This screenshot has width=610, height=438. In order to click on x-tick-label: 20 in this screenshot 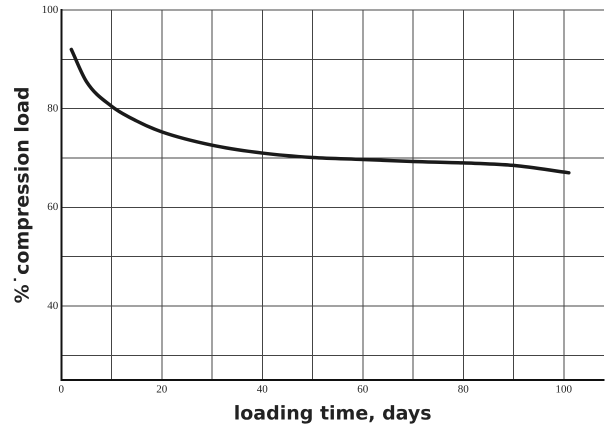, I will do `click(162, 389)`.